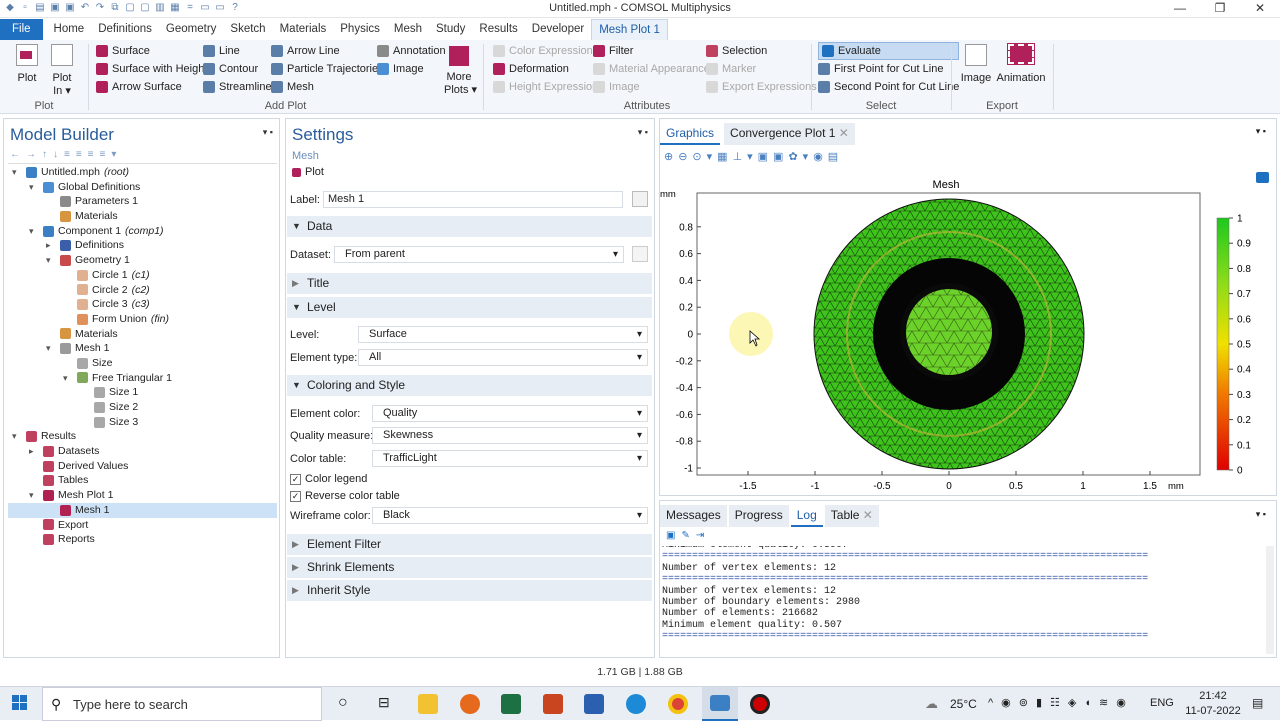 This screenshot has width=1280, height=721. Describe the element at coordinates (553, 704) in the screenshot. I see `powerpoint-icon` at that location.